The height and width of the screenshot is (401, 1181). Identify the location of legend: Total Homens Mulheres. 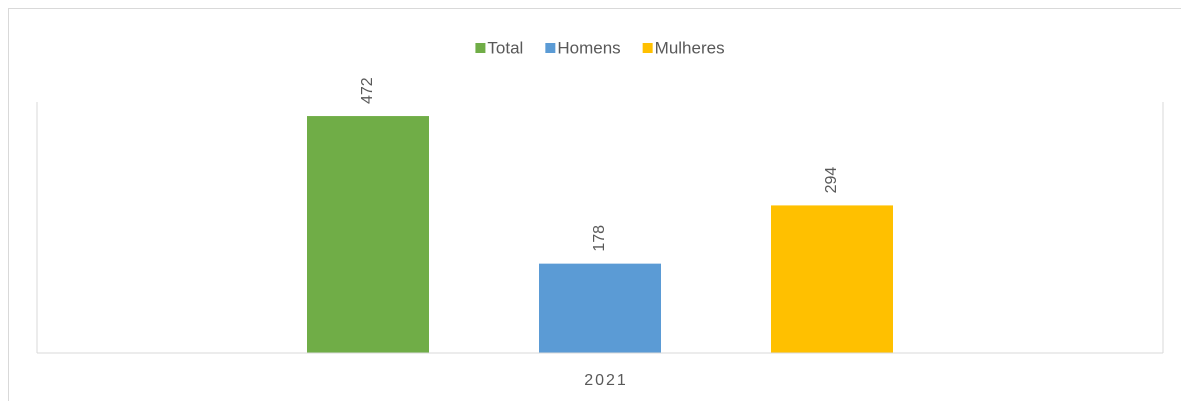
(600, 47).